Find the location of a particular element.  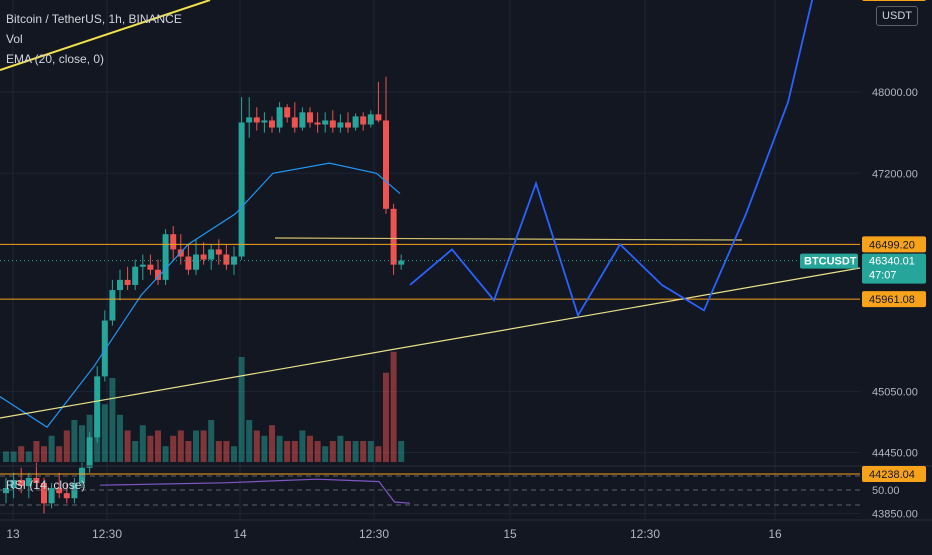

time-tick-label: 15 is located at coordinates (510, 534).